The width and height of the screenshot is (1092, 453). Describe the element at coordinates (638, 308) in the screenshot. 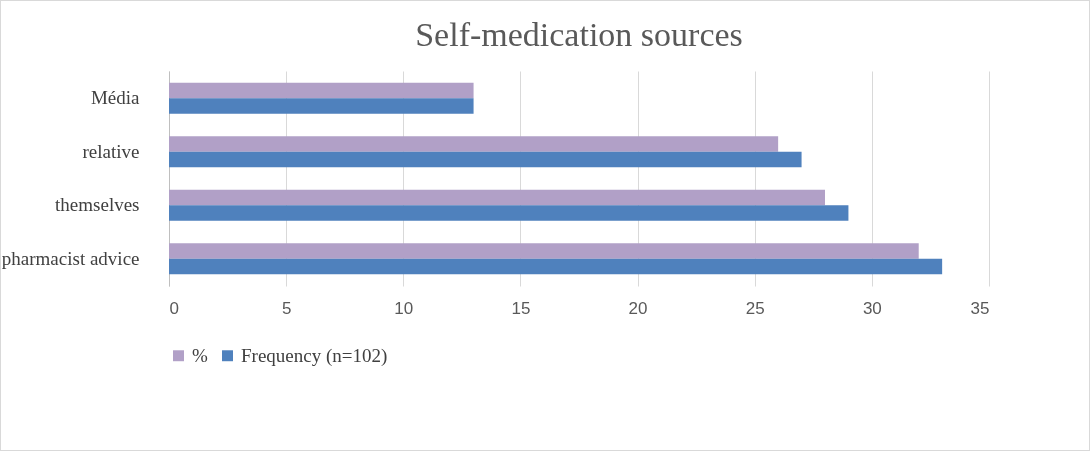

I see `x-tick-label: 20` at that location.